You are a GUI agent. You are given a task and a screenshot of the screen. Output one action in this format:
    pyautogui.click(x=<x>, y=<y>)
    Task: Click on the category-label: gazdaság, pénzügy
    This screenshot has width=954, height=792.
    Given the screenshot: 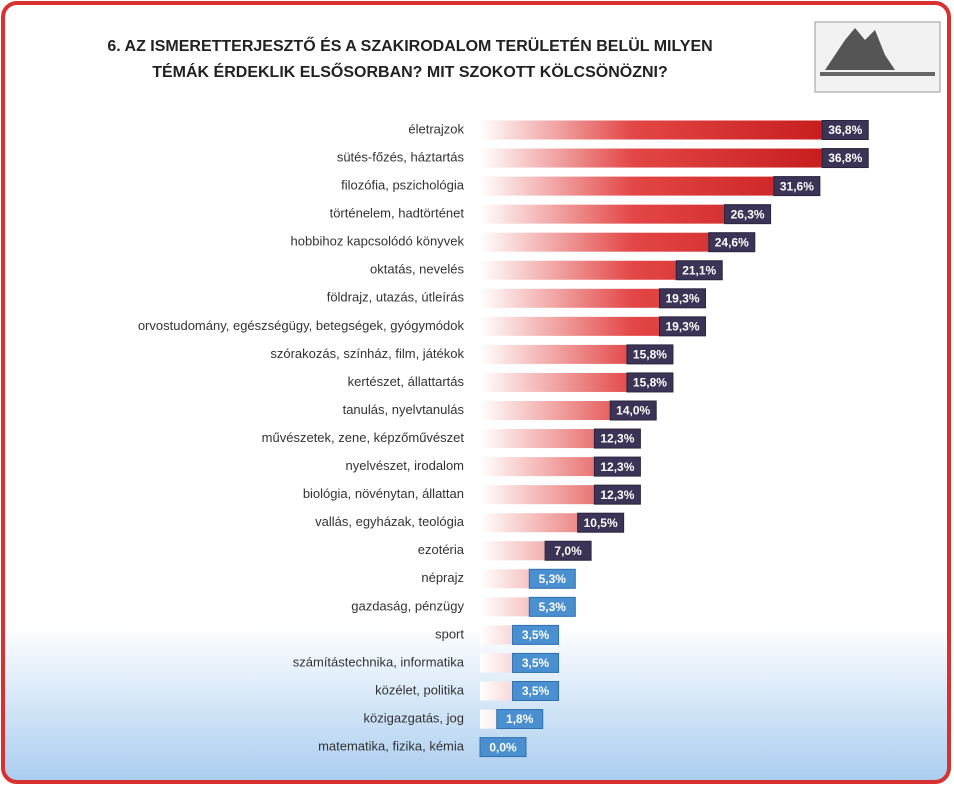 What is the action you would take?
    pyautogui.click(x=407, y=605)
    